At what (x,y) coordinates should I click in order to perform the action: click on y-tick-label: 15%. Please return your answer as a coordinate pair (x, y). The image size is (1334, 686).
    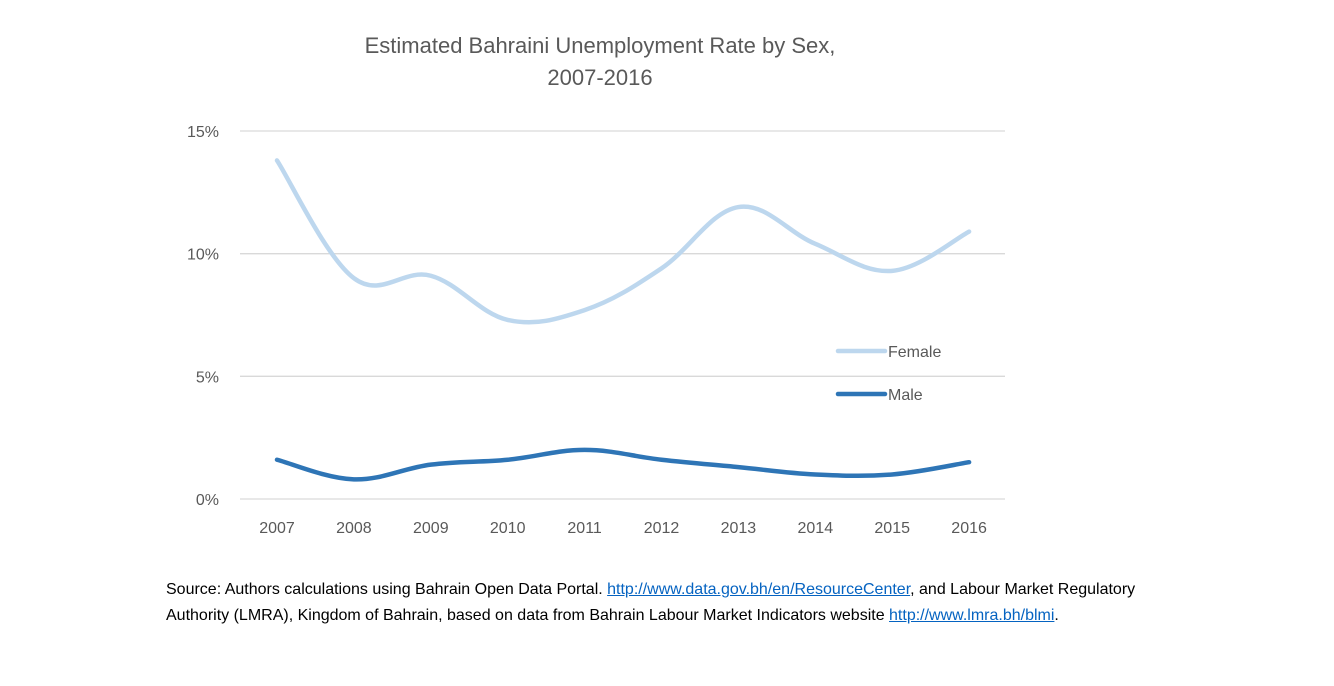
    Looking at the image, I should click on (203, 132).